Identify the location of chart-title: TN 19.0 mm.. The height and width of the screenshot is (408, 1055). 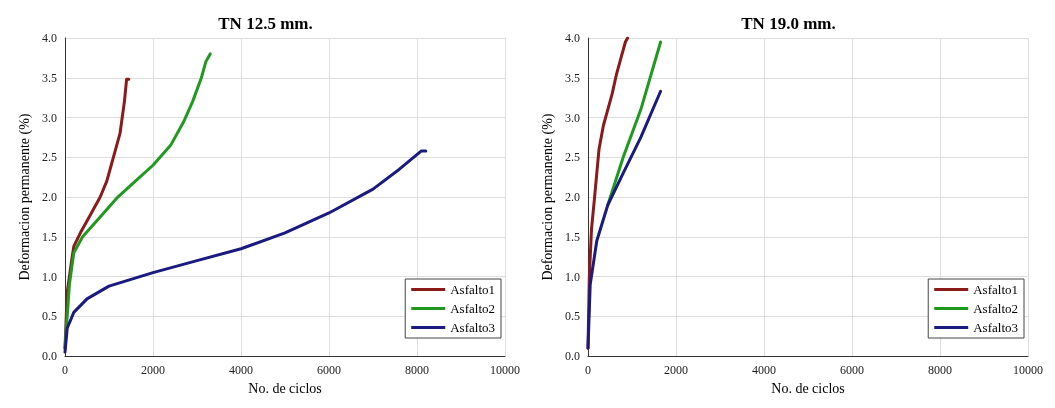
(788, 23).